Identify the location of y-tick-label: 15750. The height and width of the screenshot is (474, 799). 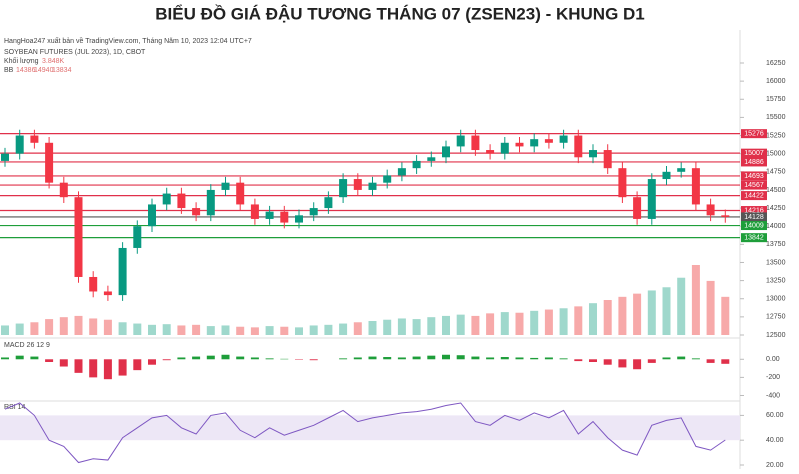
(776, 99).